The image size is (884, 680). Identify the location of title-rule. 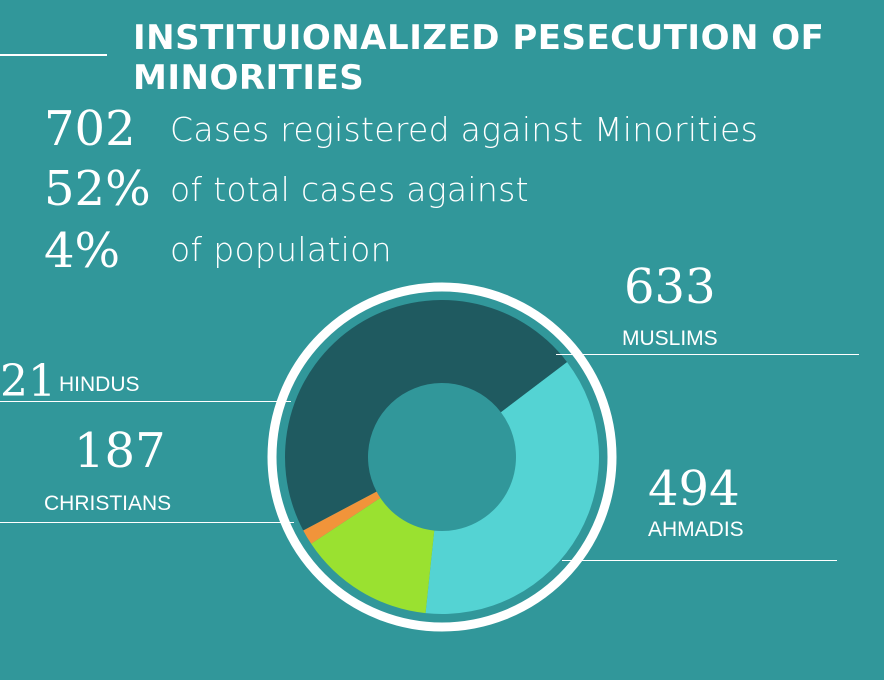
(53, 55).